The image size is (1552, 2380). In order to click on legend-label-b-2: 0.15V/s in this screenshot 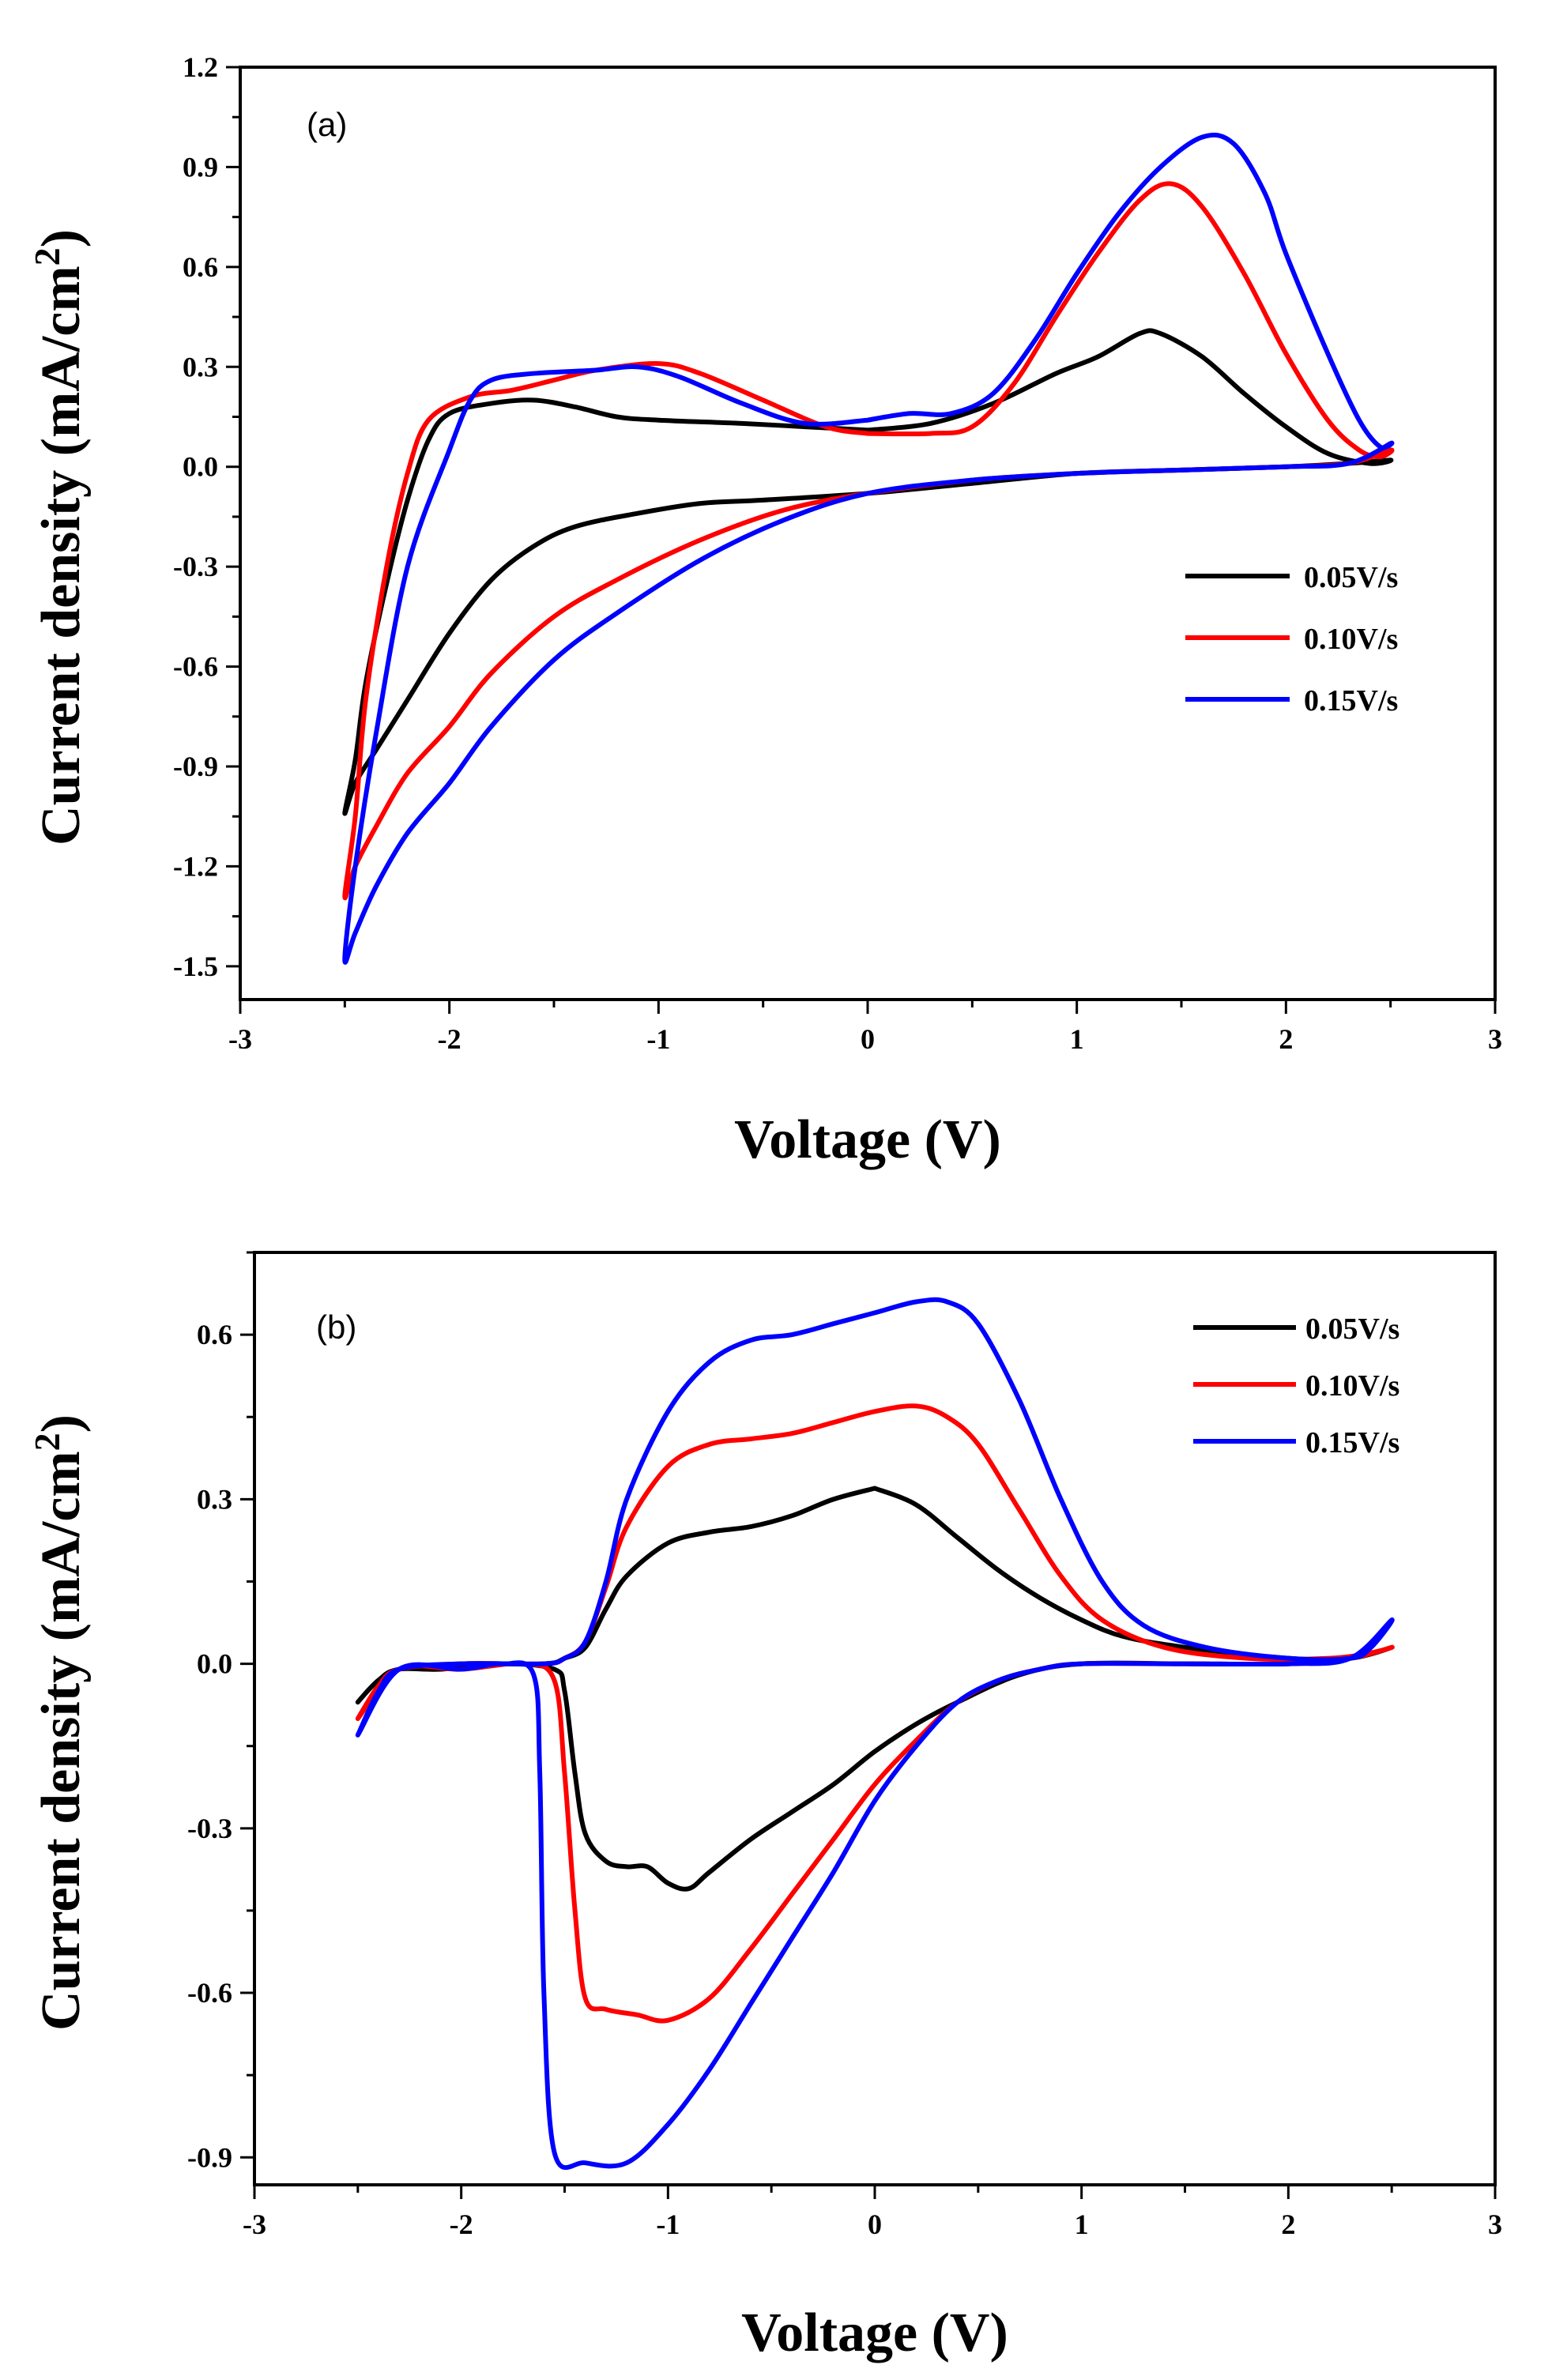, I will do `click(1352, 1442)`.